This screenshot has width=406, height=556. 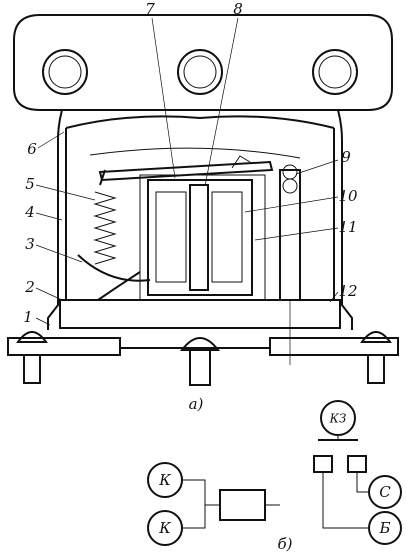 I want to click on caption: а), so click(x=196, y=404).